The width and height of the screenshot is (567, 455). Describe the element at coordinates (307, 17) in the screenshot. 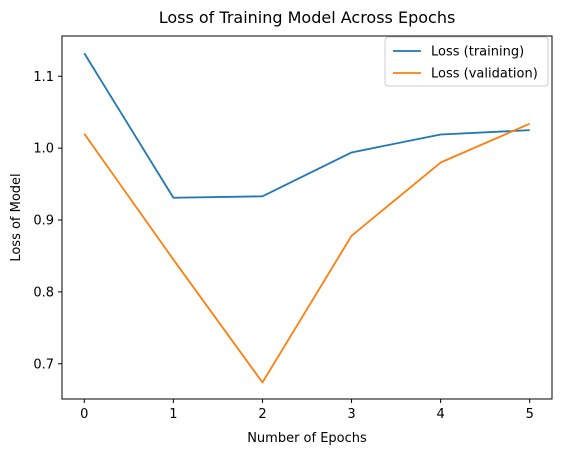

I see `chart-title: Loss of Training Model Across Epochs` at that location.